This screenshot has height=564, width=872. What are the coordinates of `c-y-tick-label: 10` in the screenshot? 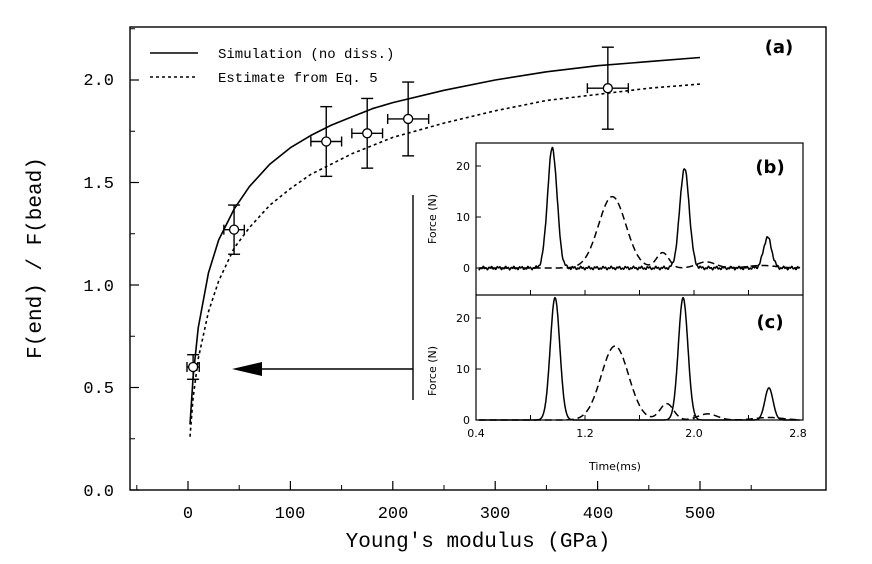 It's located at (463, 369).